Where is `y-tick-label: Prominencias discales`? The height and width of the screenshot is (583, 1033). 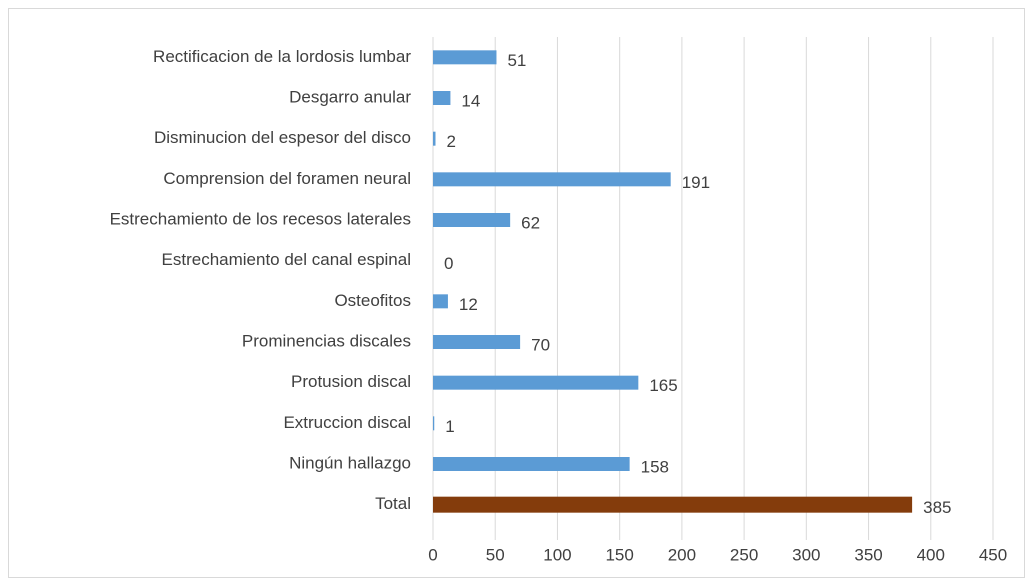 y-tick-label: Prominencias discales is located at coordinates (326, 340).